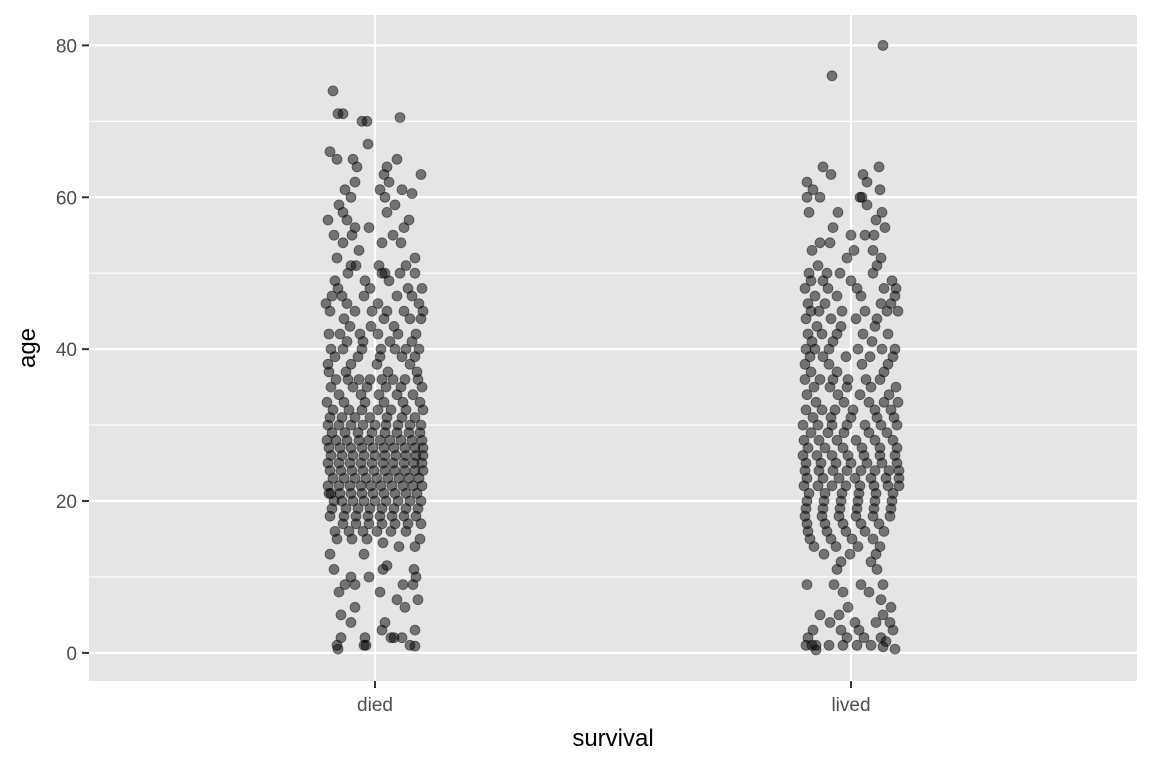 The image size is (1152, 768). I want to click on x-tick-label: lived, so click(850, 705).